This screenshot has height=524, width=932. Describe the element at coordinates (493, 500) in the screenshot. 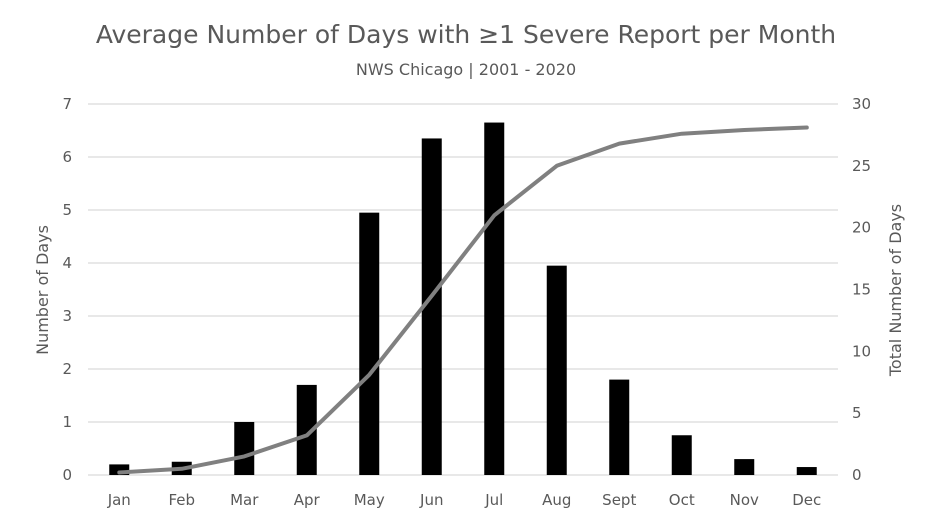

I see `x-tick-label: Jul` at that location.